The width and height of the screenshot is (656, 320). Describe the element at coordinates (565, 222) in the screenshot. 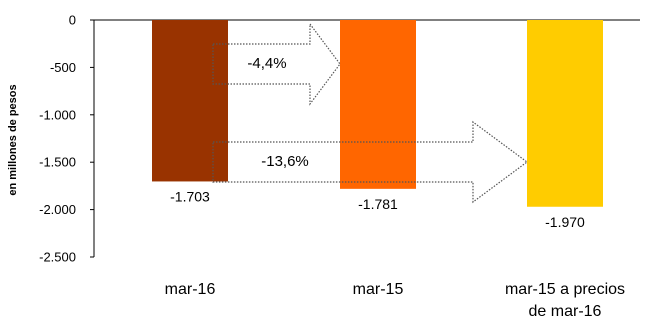

I see `data-label: -1.970` at that location.